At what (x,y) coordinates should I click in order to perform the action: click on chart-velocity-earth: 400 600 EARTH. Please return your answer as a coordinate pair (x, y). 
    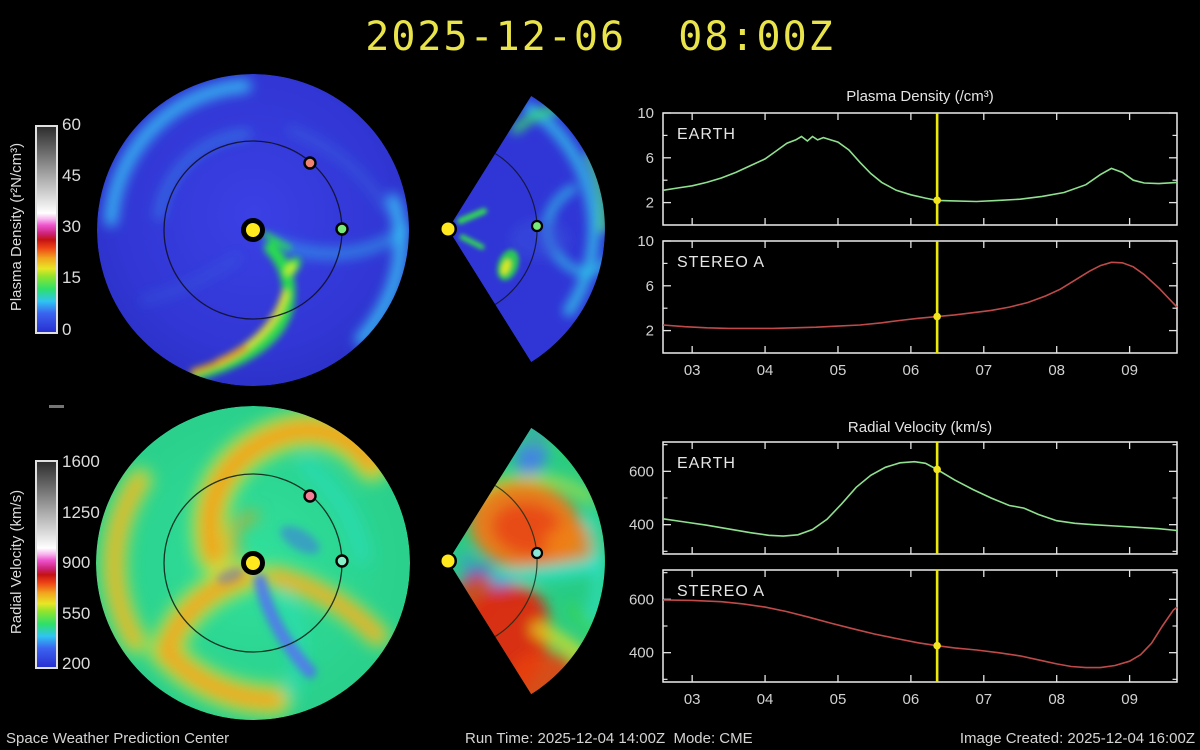
    Looking at the image, I should click on (900, 505).